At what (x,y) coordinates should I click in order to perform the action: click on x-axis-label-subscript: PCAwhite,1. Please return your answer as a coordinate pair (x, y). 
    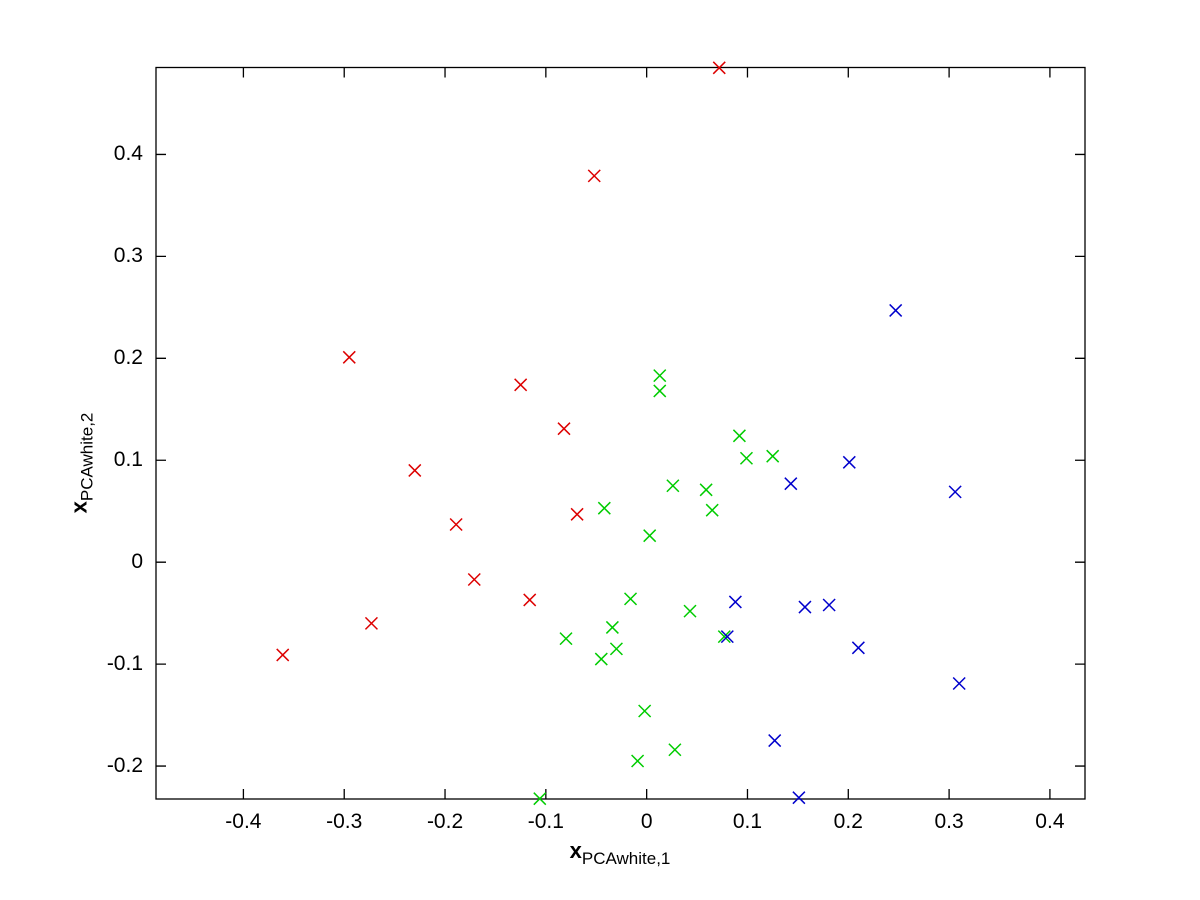
    Looking at the image, I should click on (626, 858).